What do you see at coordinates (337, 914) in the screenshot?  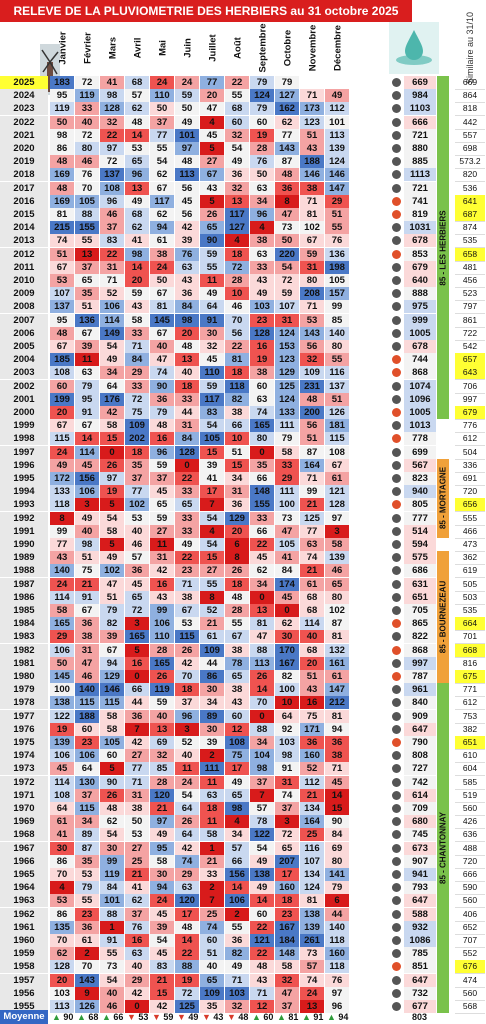 I see `rain-cell: 44` at bounding box center [337, 914].